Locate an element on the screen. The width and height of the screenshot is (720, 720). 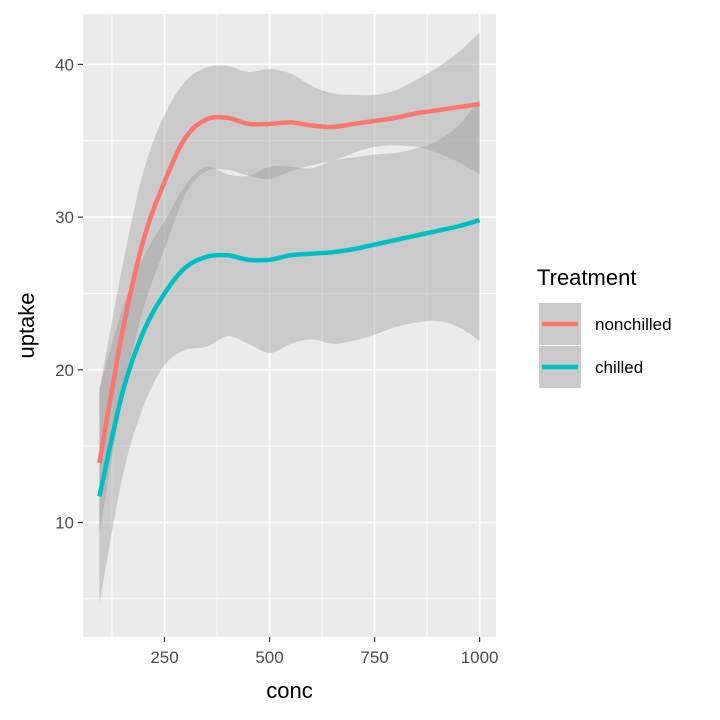
x-axis-title: conc is located at coordinates (289, 690).